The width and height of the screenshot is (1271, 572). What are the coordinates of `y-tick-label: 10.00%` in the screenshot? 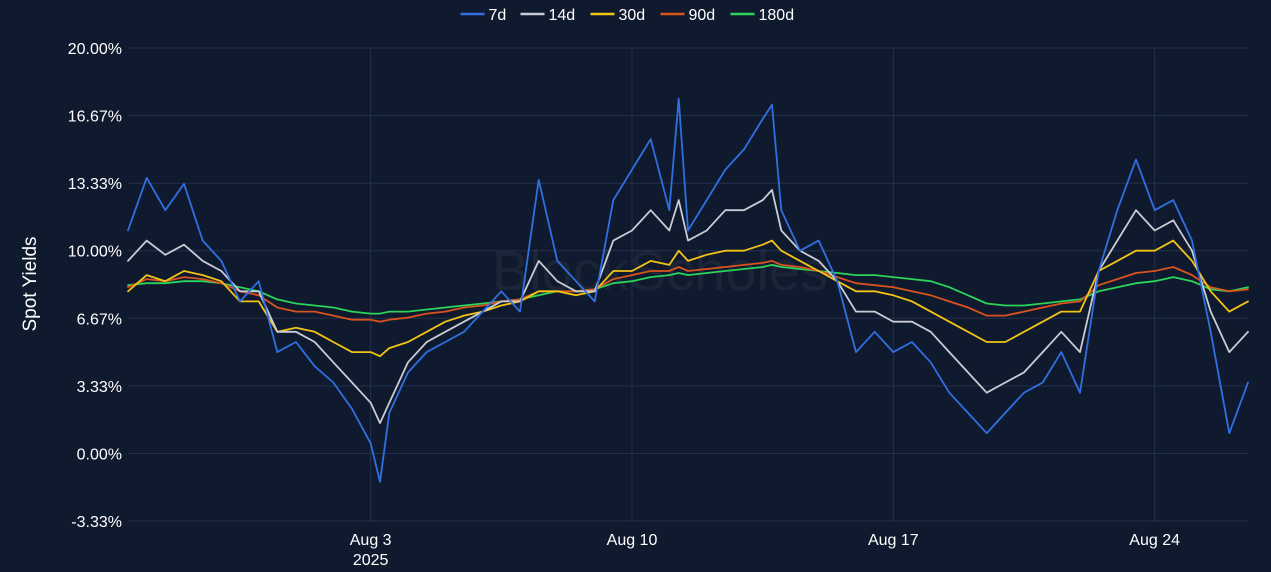 It's located at (95, 252).